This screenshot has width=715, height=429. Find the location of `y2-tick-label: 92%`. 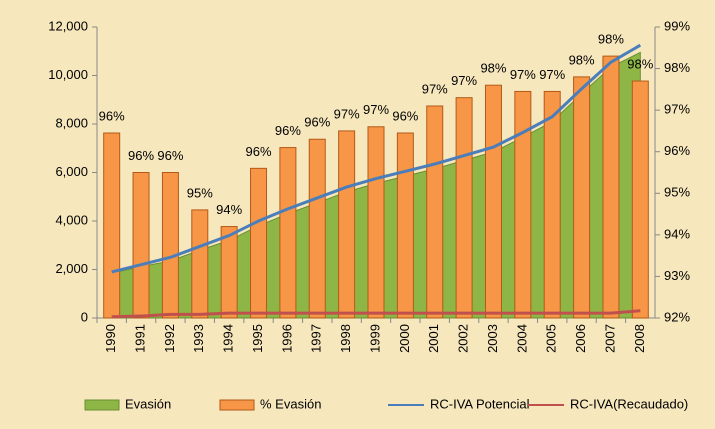

y2-tick-label: 92% is located at coordinates (677, 316).